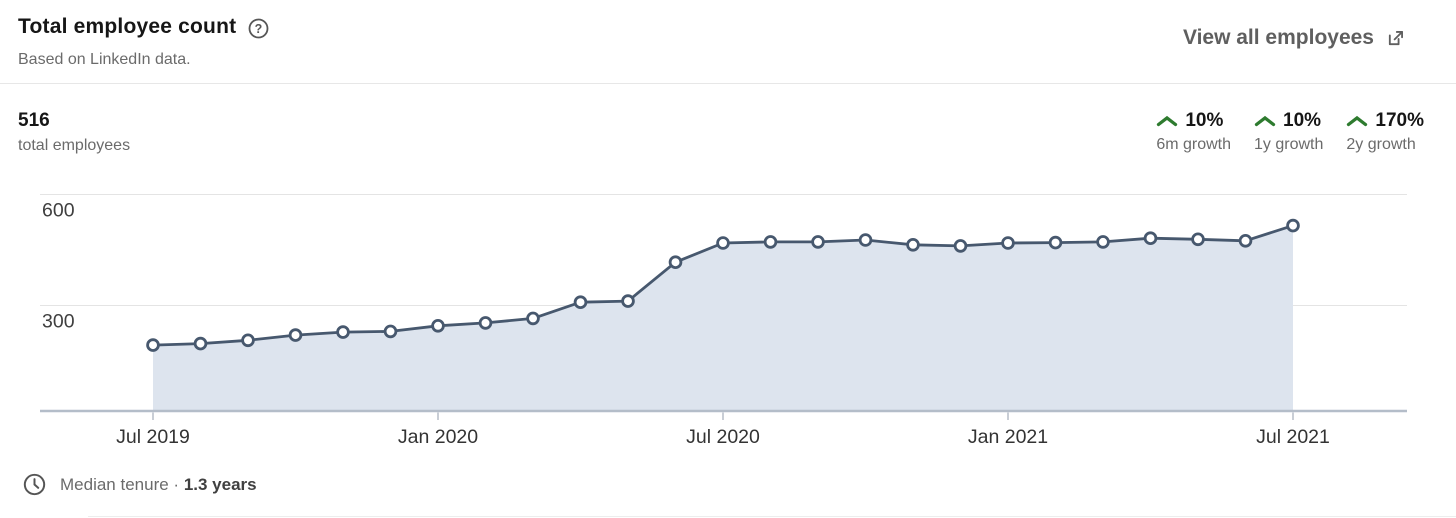  What do you see at coordinates (74, 132) in the screenshot?
I see `total-employees-stat: 516 total employees` at bounding box center [74, 132].